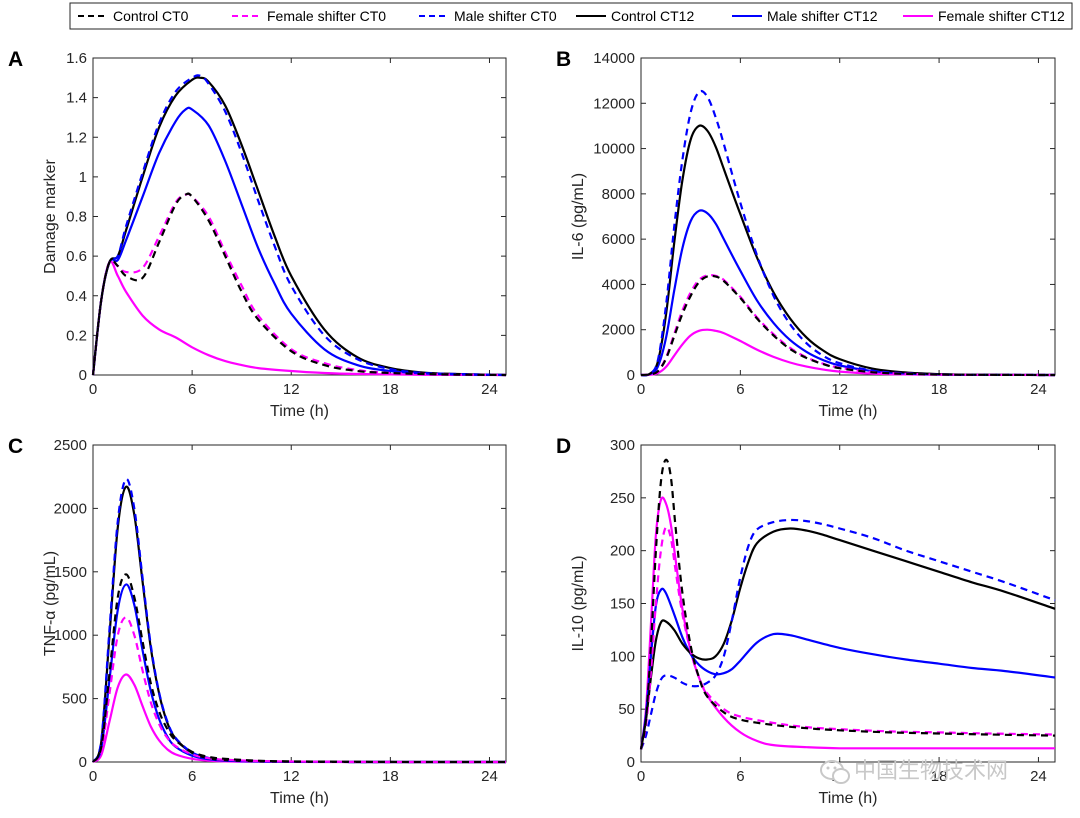 The height and width of the screenshot is (818, 1080). I want to click on y-tick-label: 1.4, so click(76, 98).